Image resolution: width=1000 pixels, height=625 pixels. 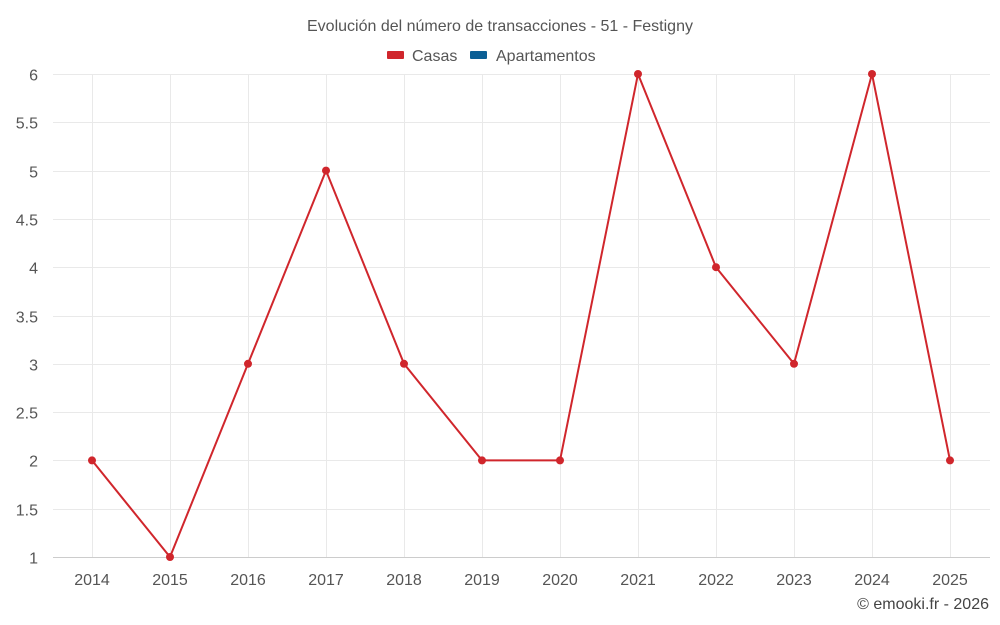 I want to click on y-tick-label: 5.5, so click(x=27, y=124).